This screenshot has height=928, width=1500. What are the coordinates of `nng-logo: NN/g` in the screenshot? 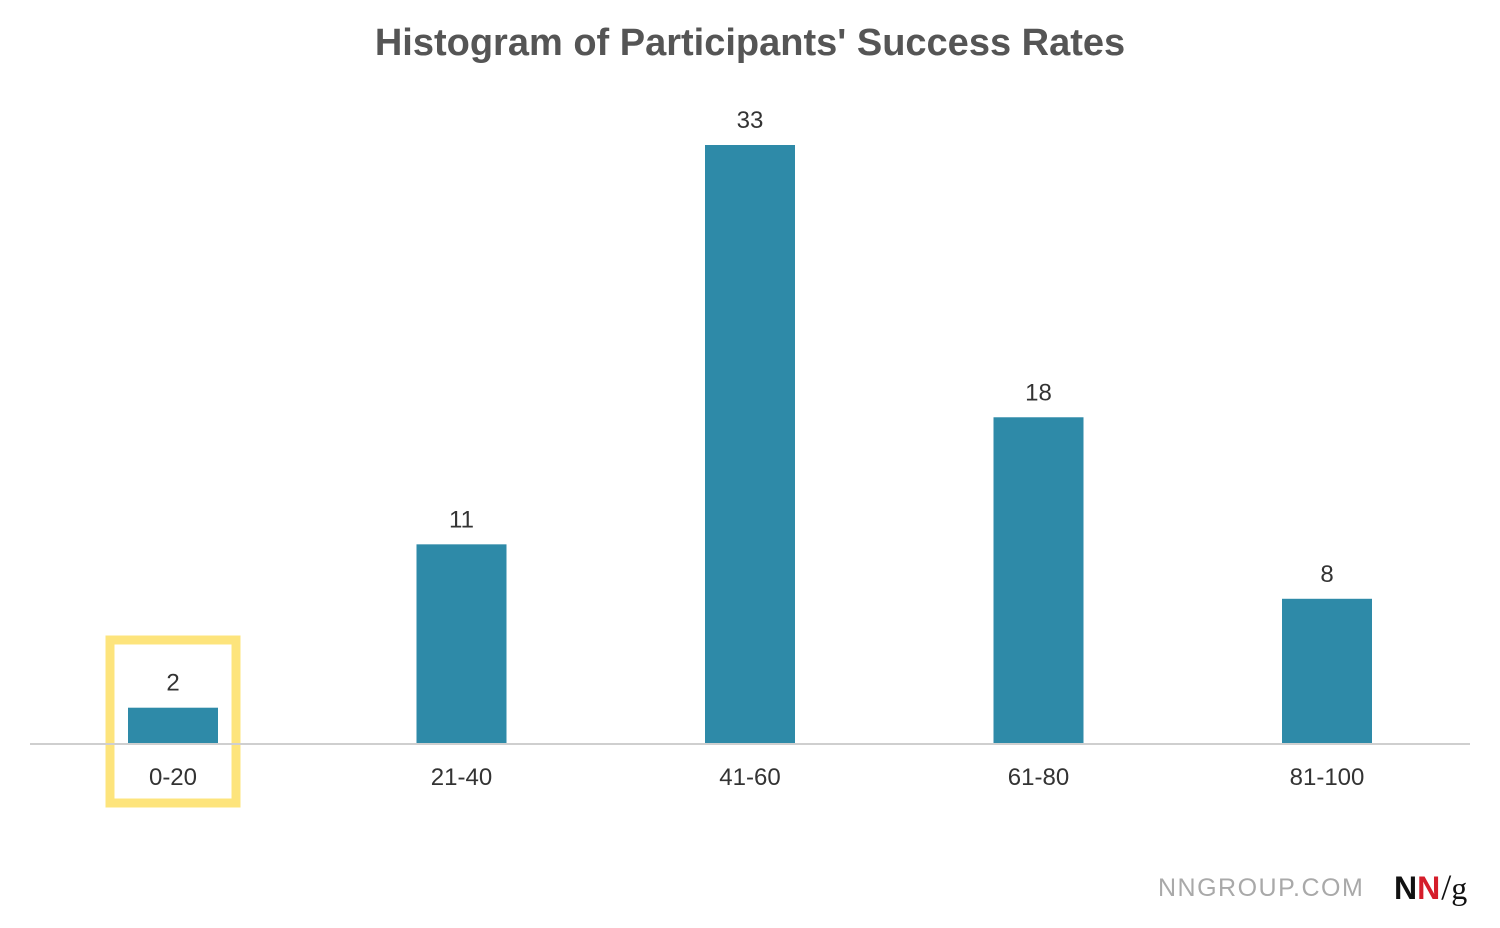 It's located at (1431, 886).